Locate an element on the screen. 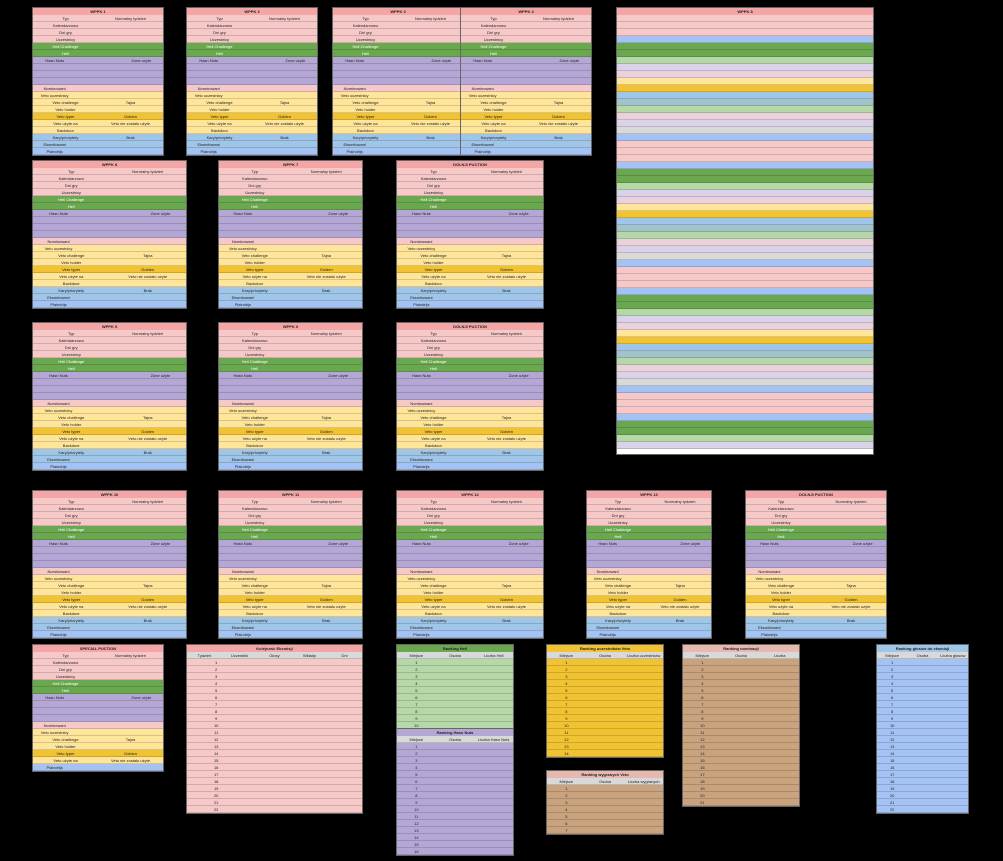 The height and width of the screenshot is (861, 1003). table-cell: Kalendarzowo is located at coordinates (493, 25).